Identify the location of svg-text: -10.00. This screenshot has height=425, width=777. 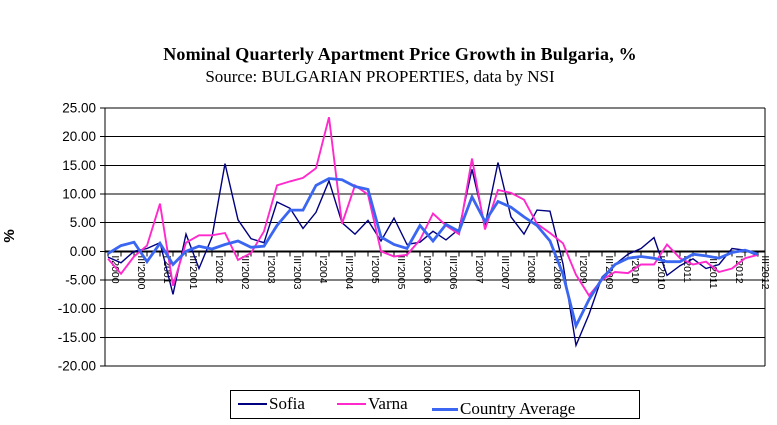
(77, 308).